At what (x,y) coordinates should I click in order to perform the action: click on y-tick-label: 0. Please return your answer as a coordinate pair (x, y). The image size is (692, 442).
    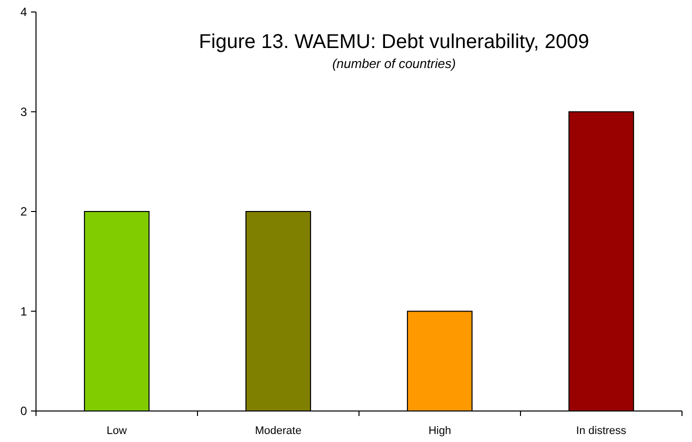
    Looking at the image, I should click on (24, 411).